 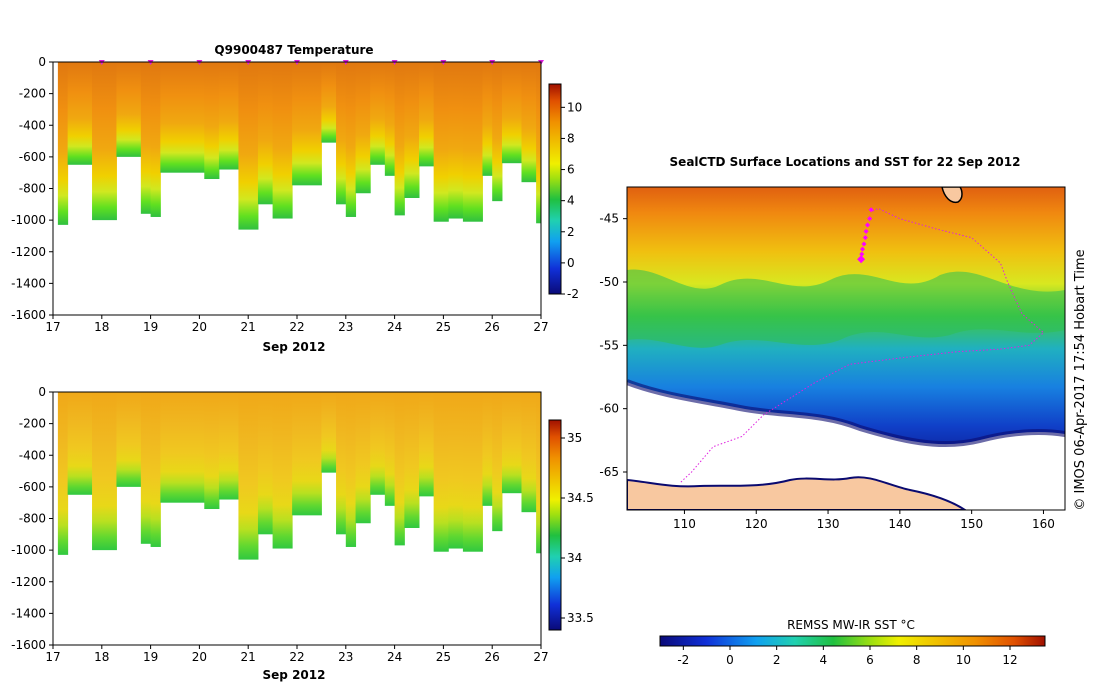 What do you see at coordinates (199, 657) in the screenshot?
I see `x-tick-label-20: 20` at bounding box center [199, 657].